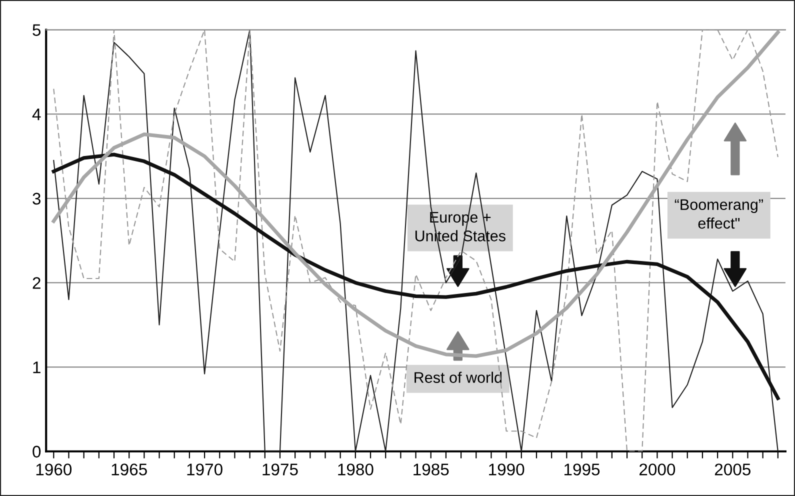 This screenshot has width=795, height=496. I want to click on y-tick-label: 4, so click(36, 114).